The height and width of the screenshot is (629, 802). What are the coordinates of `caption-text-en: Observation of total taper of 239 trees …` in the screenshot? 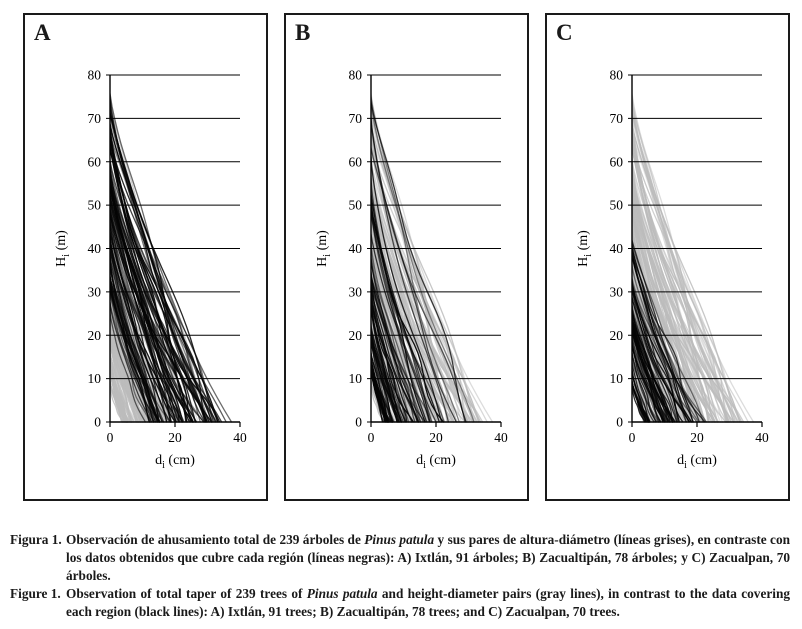 It's located at (429, 603).